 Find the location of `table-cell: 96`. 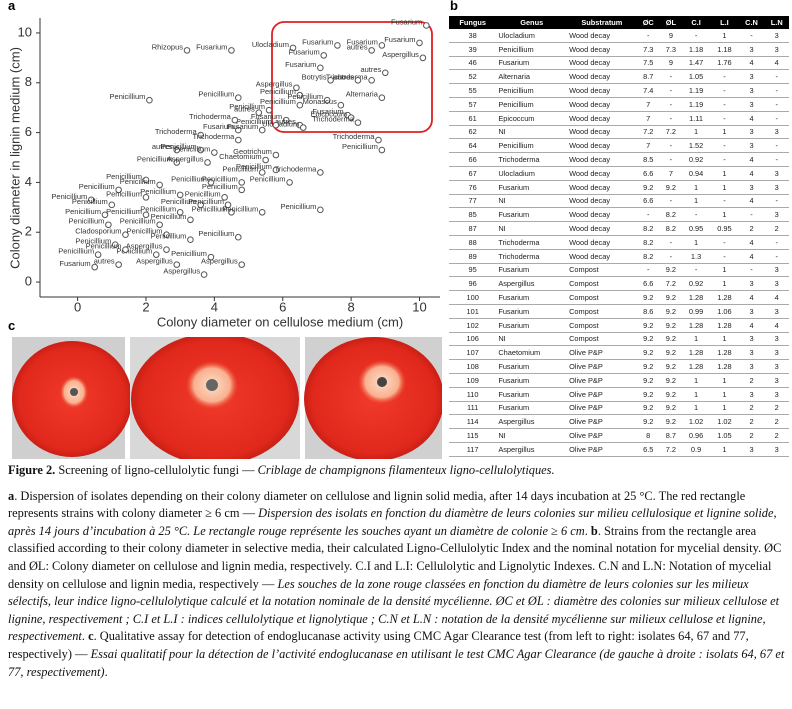

table-cell: 96 is located at coordinates (473, 284).